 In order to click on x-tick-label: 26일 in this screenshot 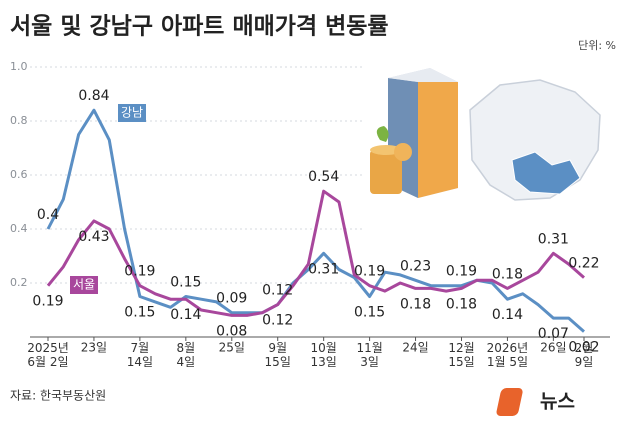, I will do `click(553, 348)`.